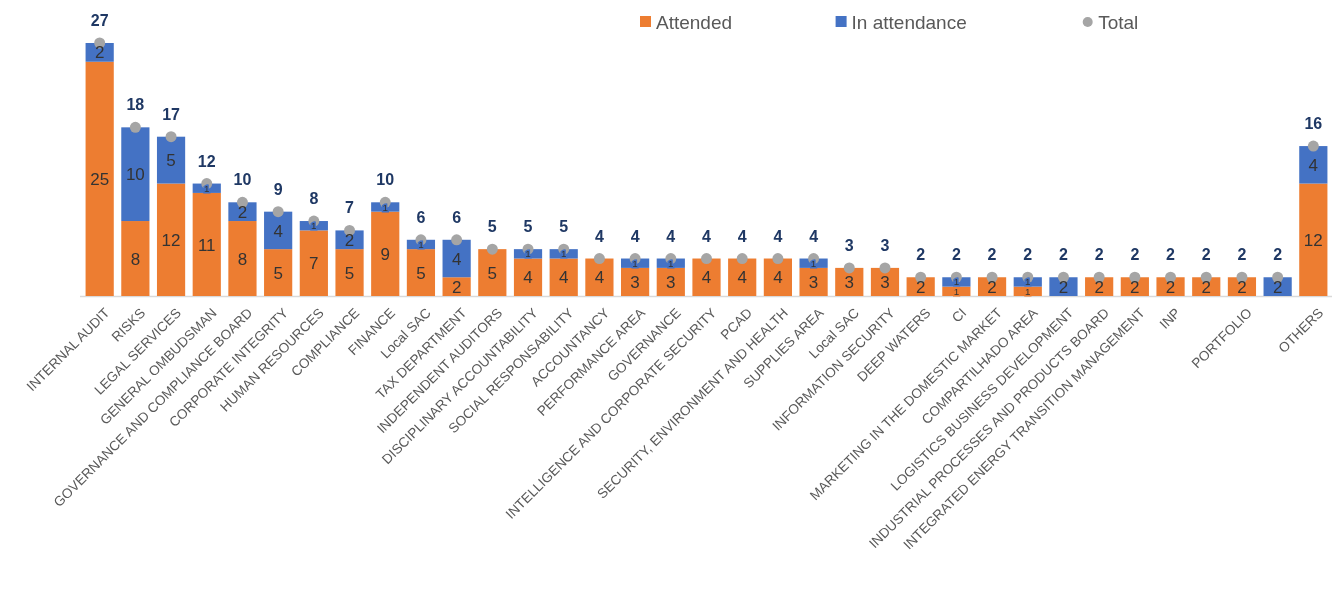 This screenshot has height=592, width=1333. Describe the element at coordinates (694, 22) in the screenshot. I see `legend-label: Attended` at that location.